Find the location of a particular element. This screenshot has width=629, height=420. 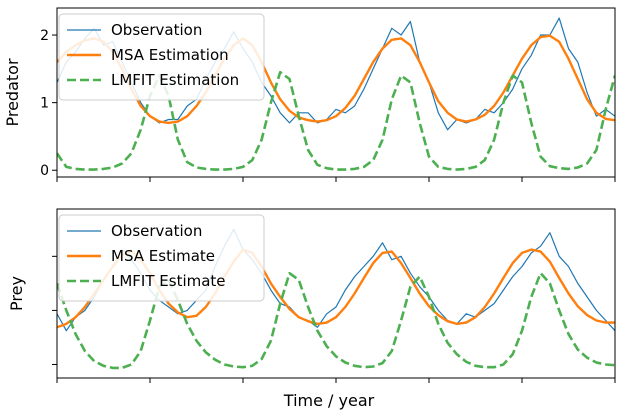

legend-entry: MSA Estimate is located at coordinates (163, 256).